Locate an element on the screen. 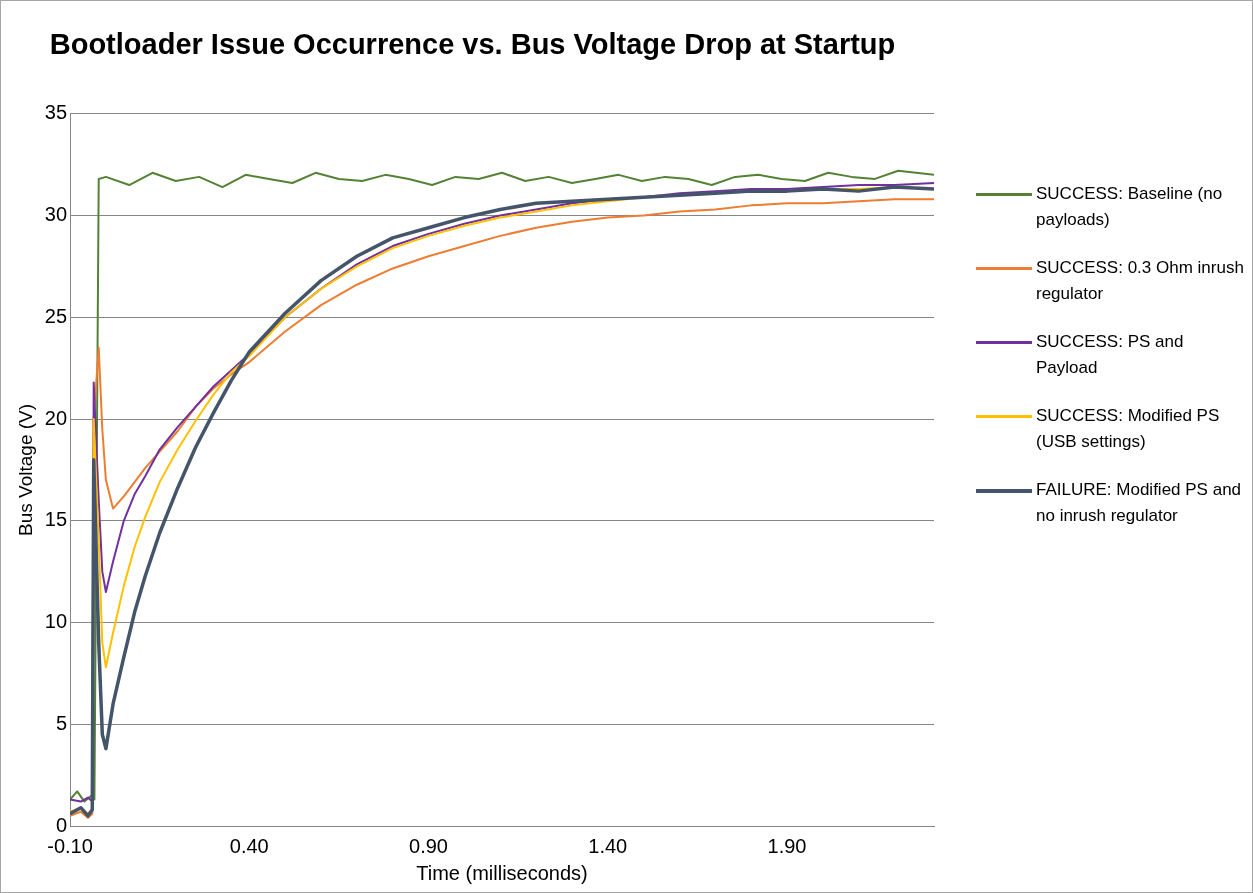 The image size is (1253, 893). y-axis-title: Bus Voltage (V) is located at coordinates (25, 469).